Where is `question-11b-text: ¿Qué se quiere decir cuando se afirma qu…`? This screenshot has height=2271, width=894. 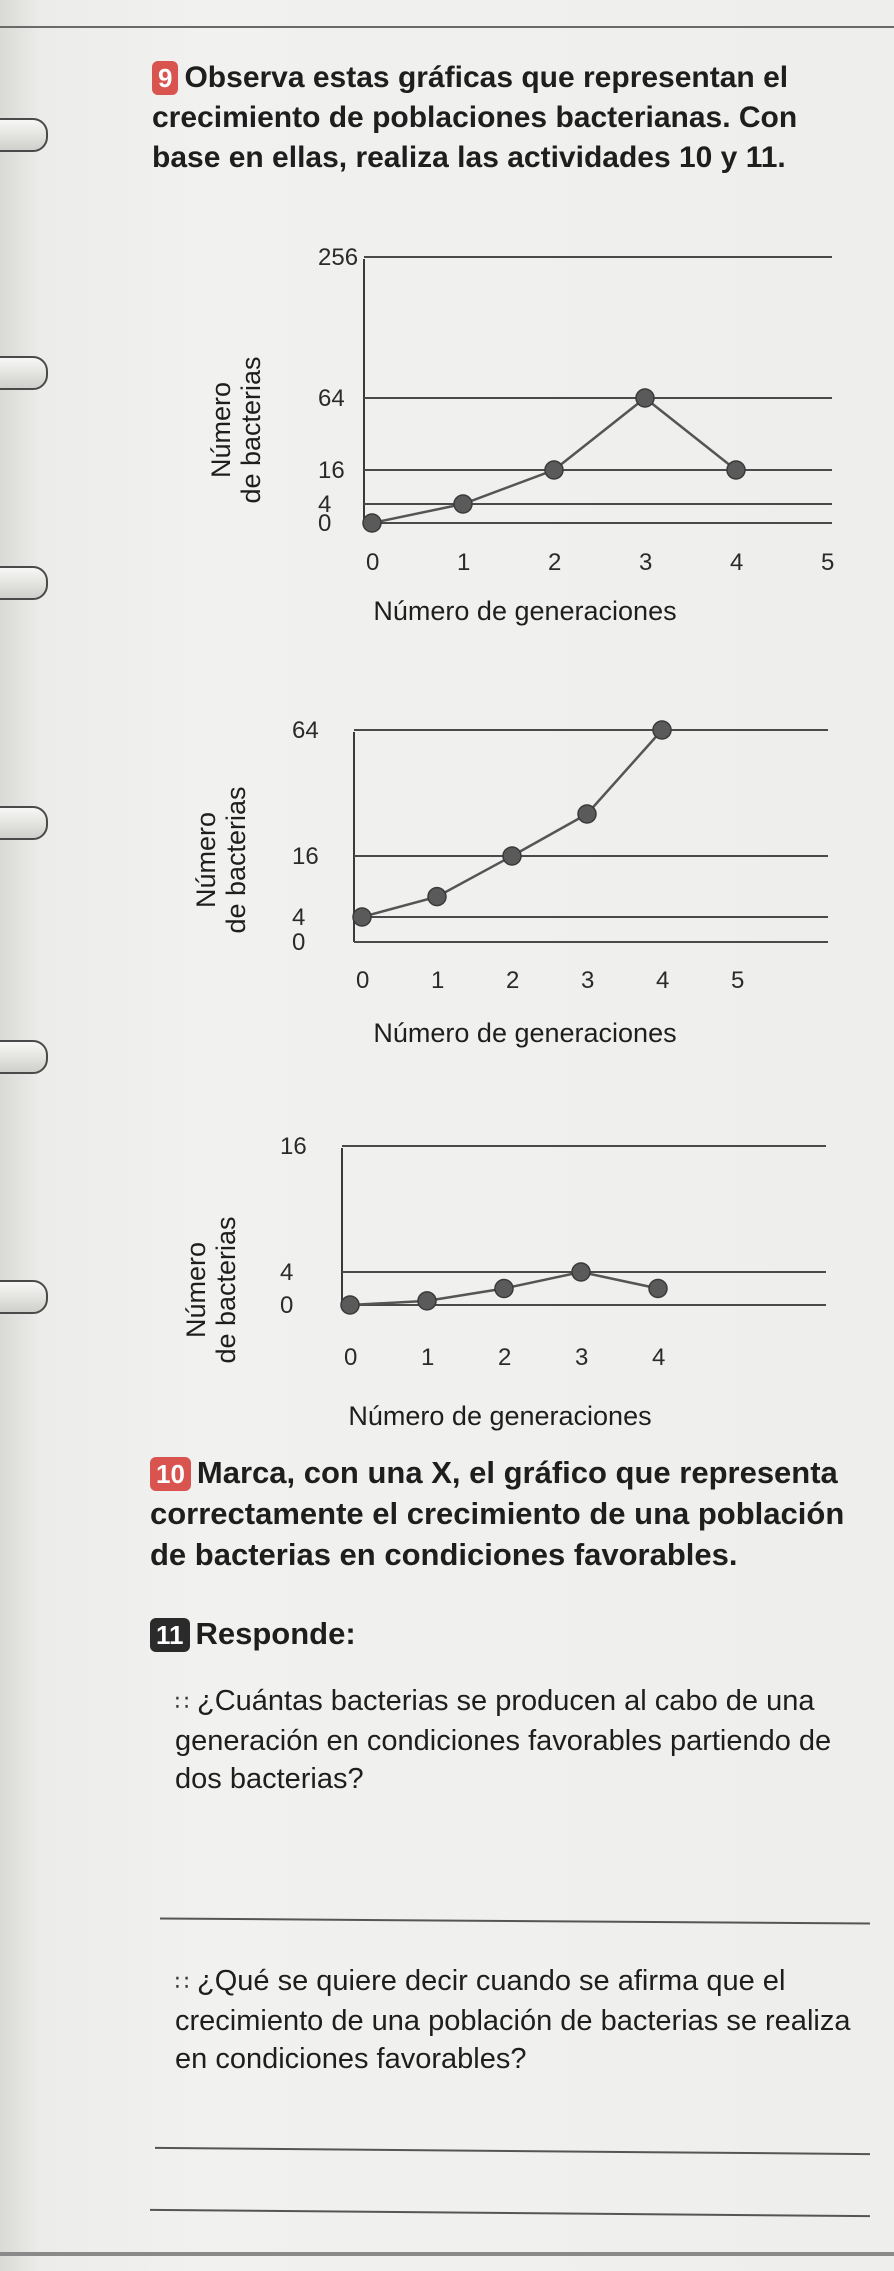 question-11b-text: ¿Qué se quiere decir cuando se afirma qu… is located at coordinates (513, 2020).